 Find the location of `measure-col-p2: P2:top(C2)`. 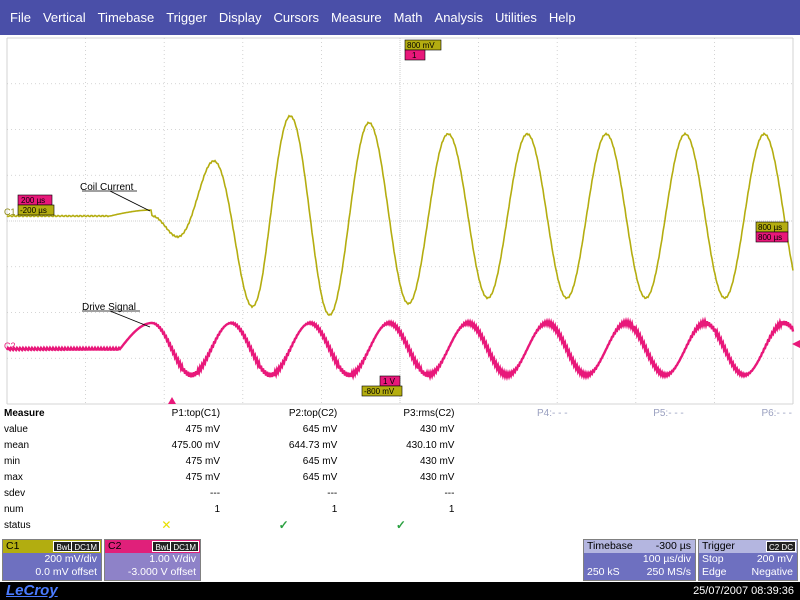

measure-col-p2: P2:top(C2) is located at coordinates (313, 413).